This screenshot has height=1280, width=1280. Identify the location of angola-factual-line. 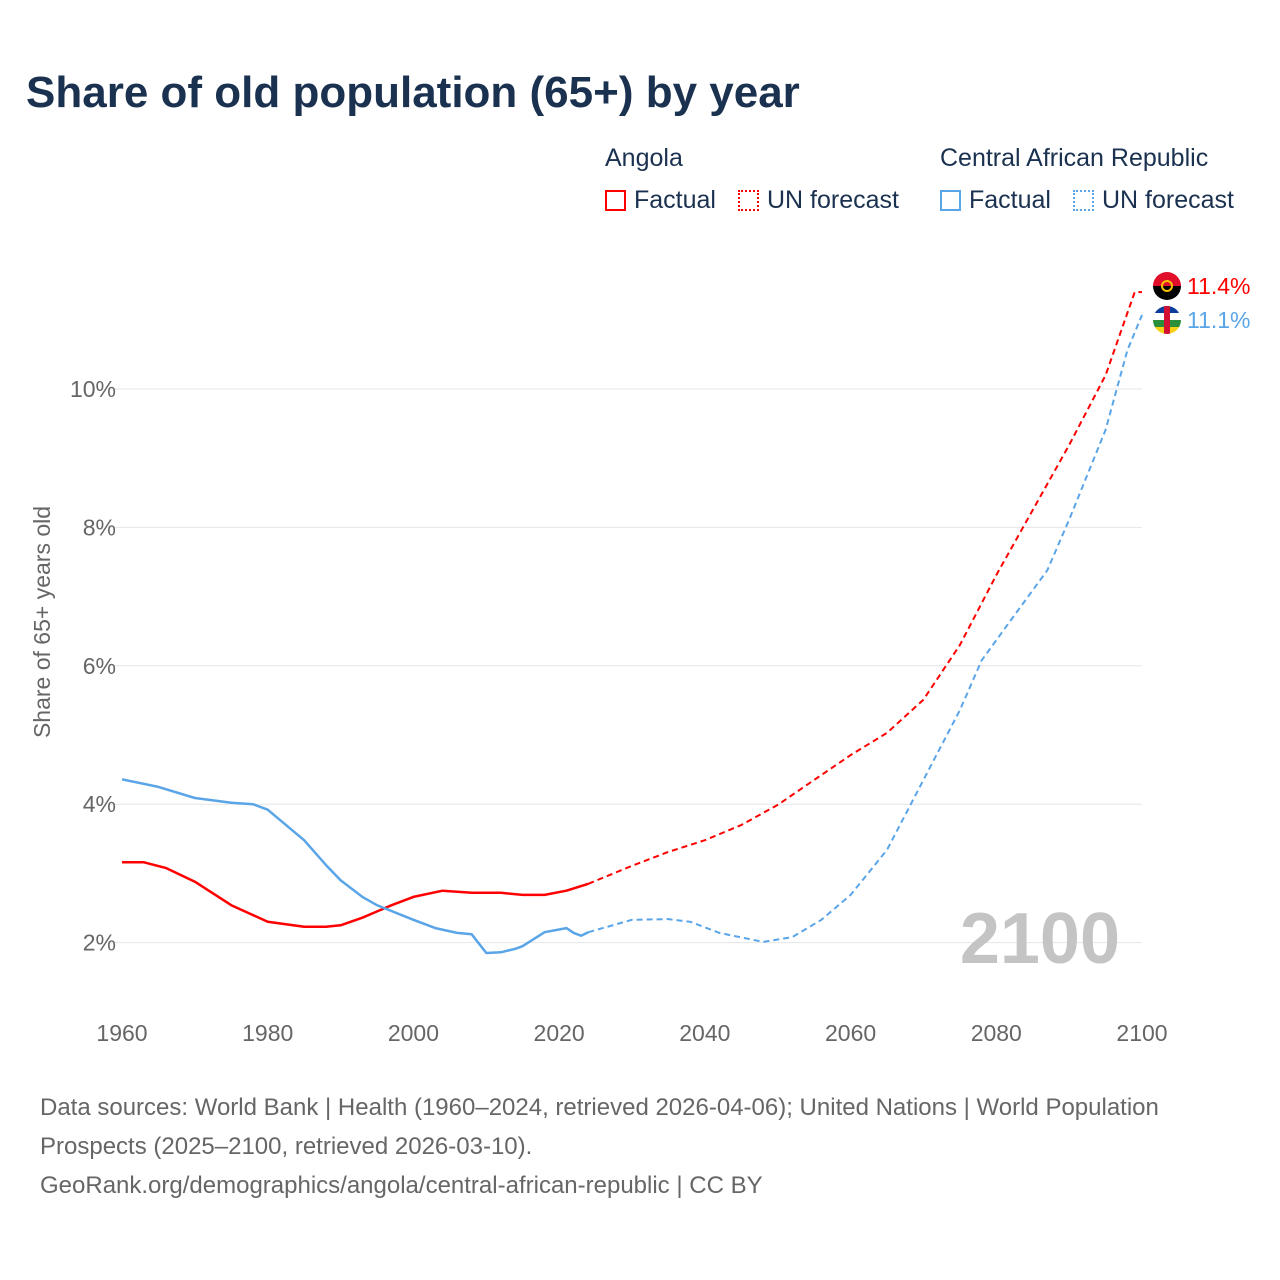
(355, 894).